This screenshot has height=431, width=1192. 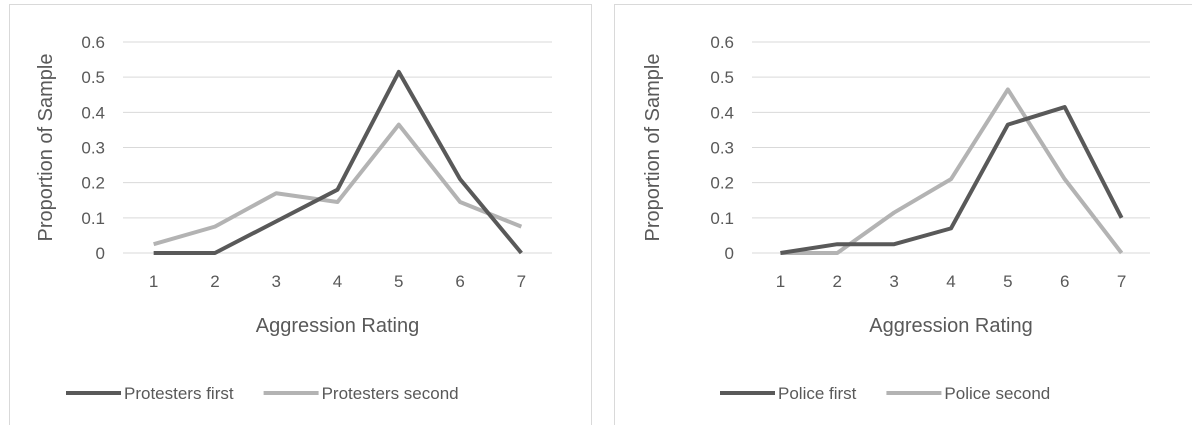 What do you see at coordinates (997, 393) in the screenshot?
I see `legend-label: Police second` at bounding box center [997, 393].